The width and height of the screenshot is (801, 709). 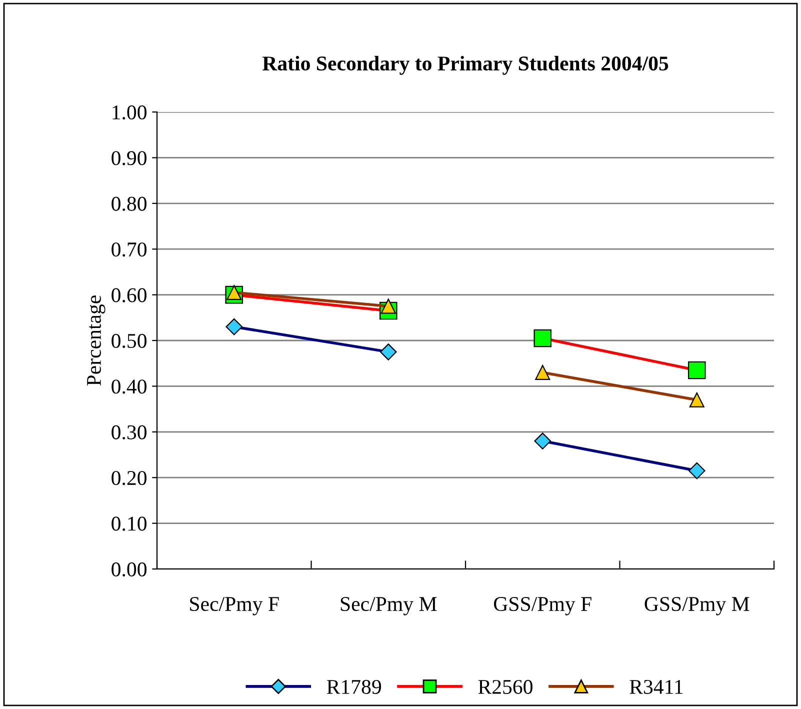 I want to click on legend-label: R1789, so click(x=354, y=687).